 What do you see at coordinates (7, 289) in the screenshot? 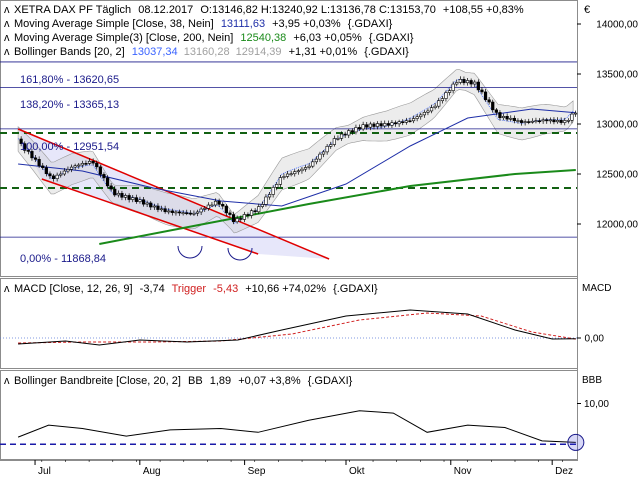
I see `macd-collapse-icon: ʌ` at bounding box center [7, 289].